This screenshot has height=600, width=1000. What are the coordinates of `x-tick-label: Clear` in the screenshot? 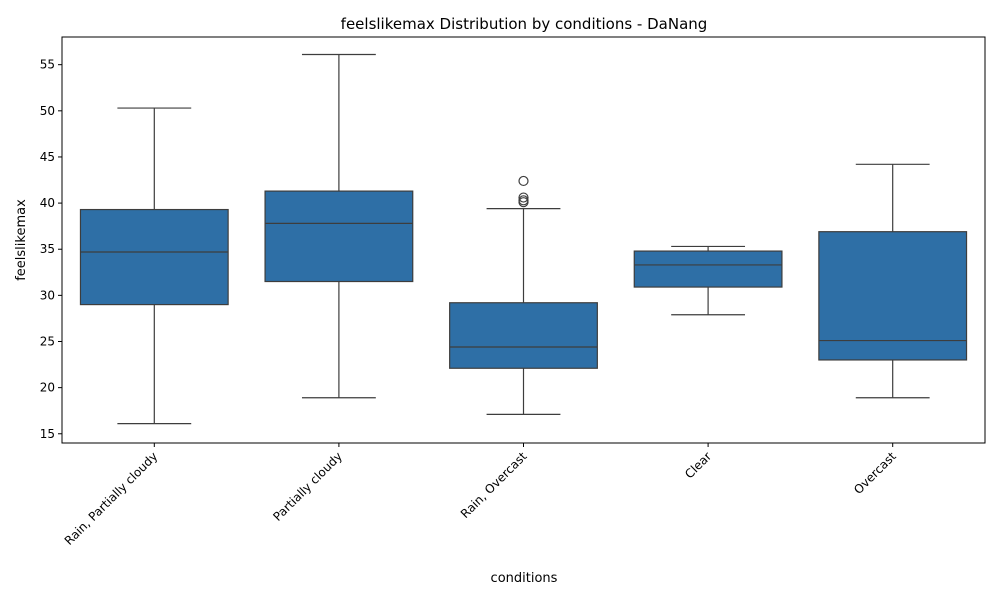 It's located at (698, 465).